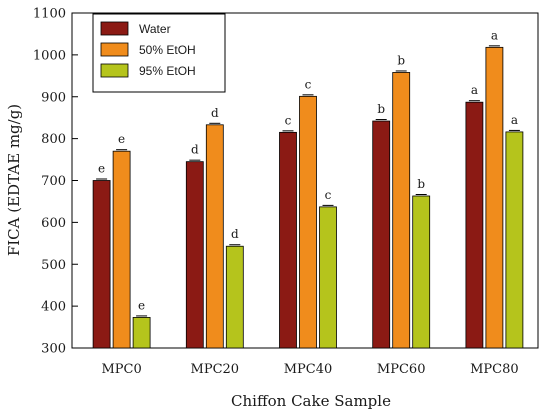  Describe the element at coordinates (53, 97) in the screenshot. I see `y-tick-label: 900` at that location.